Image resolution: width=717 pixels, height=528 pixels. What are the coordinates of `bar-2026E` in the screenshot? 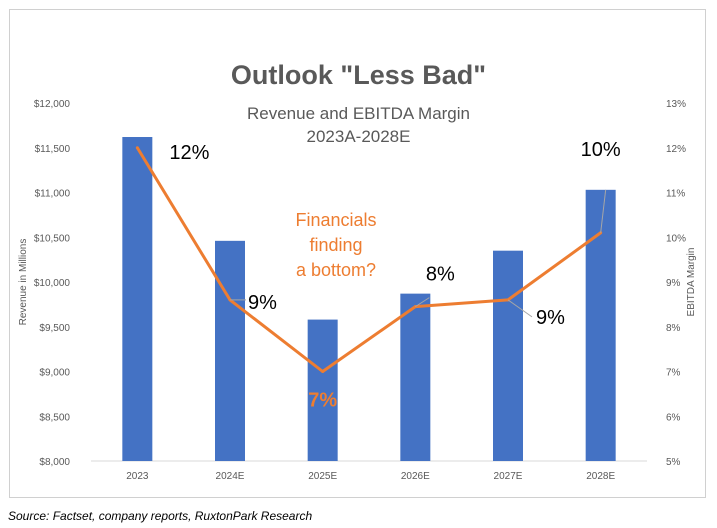 It's located at (415, 377).